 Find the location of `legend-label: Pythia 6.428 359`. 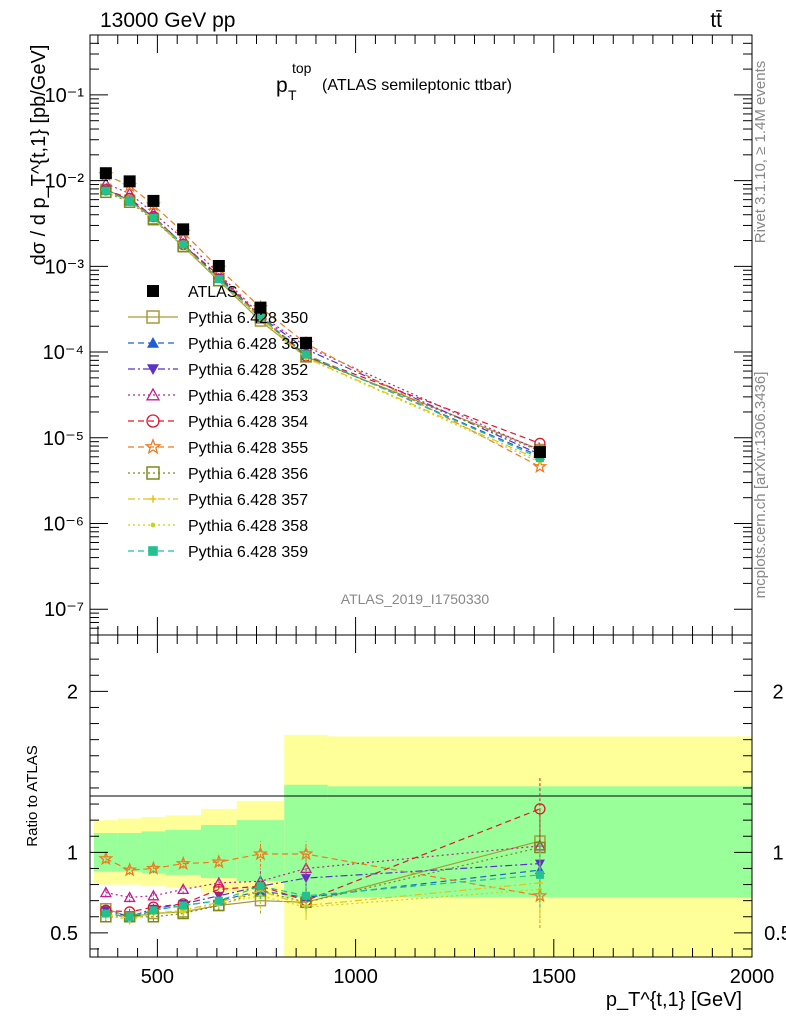

legend-label: Pythia 6.428 359 is located at coordinates (248, 552).